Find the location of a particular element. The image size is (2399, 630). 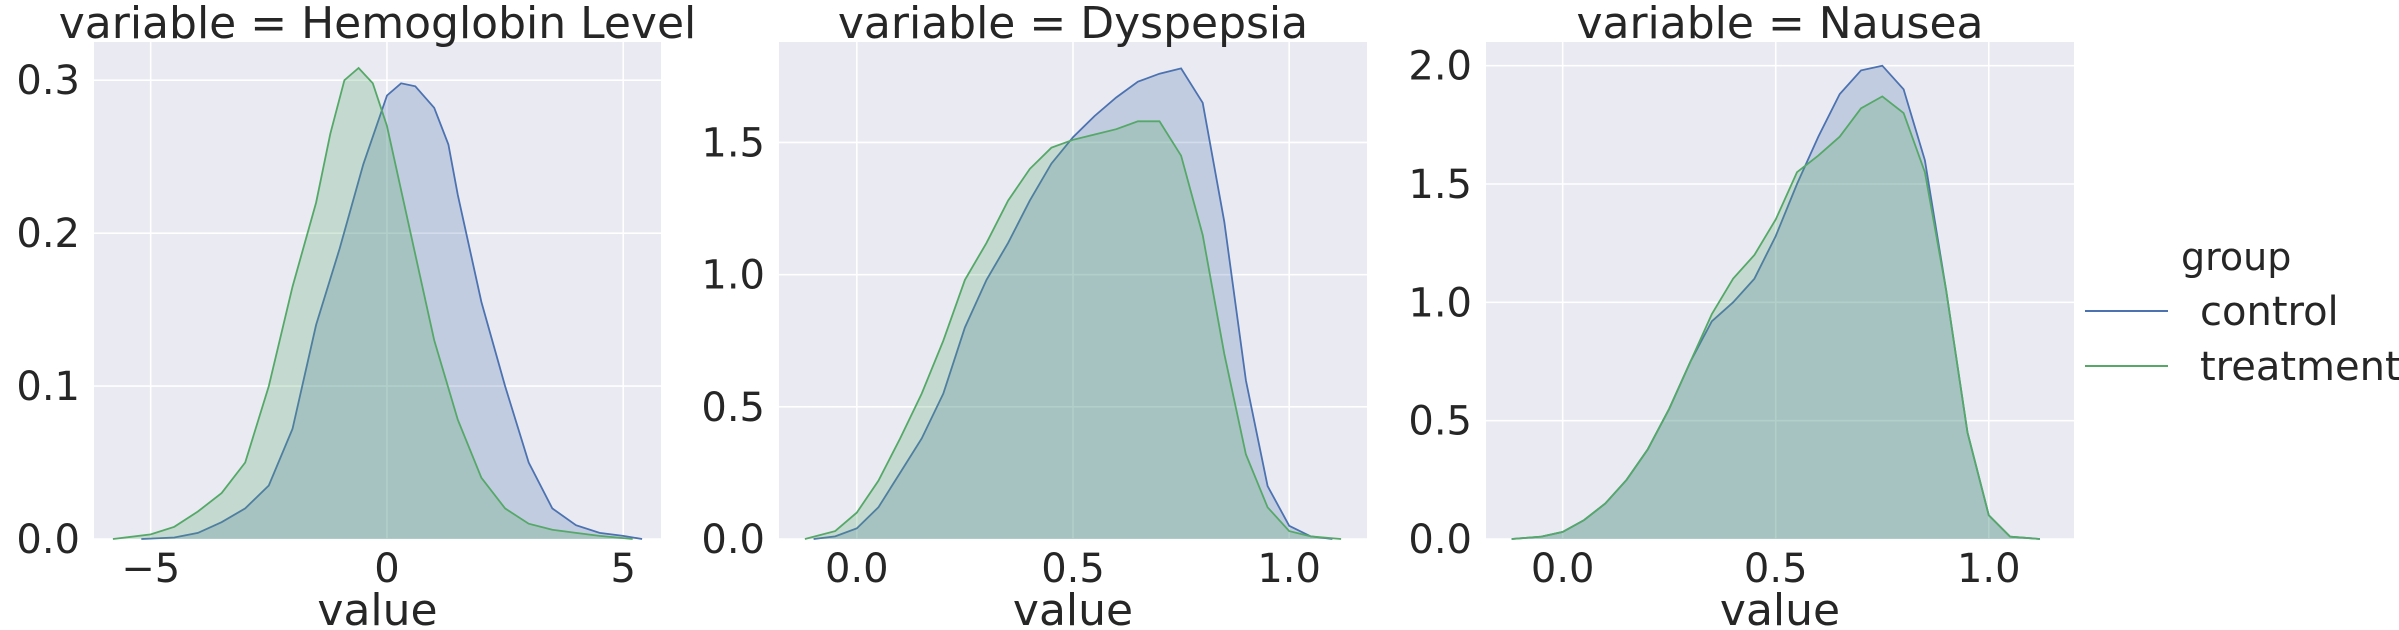

density-line-treatment is located at coordinates (1073, 330).